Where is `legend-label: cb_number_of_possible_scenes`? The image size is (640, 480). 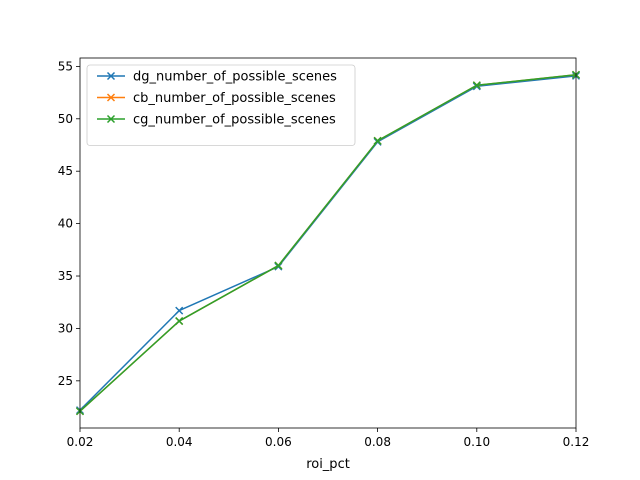 legend-label: cb_number_of_possible_scenes is located at coordinates (234, 98).